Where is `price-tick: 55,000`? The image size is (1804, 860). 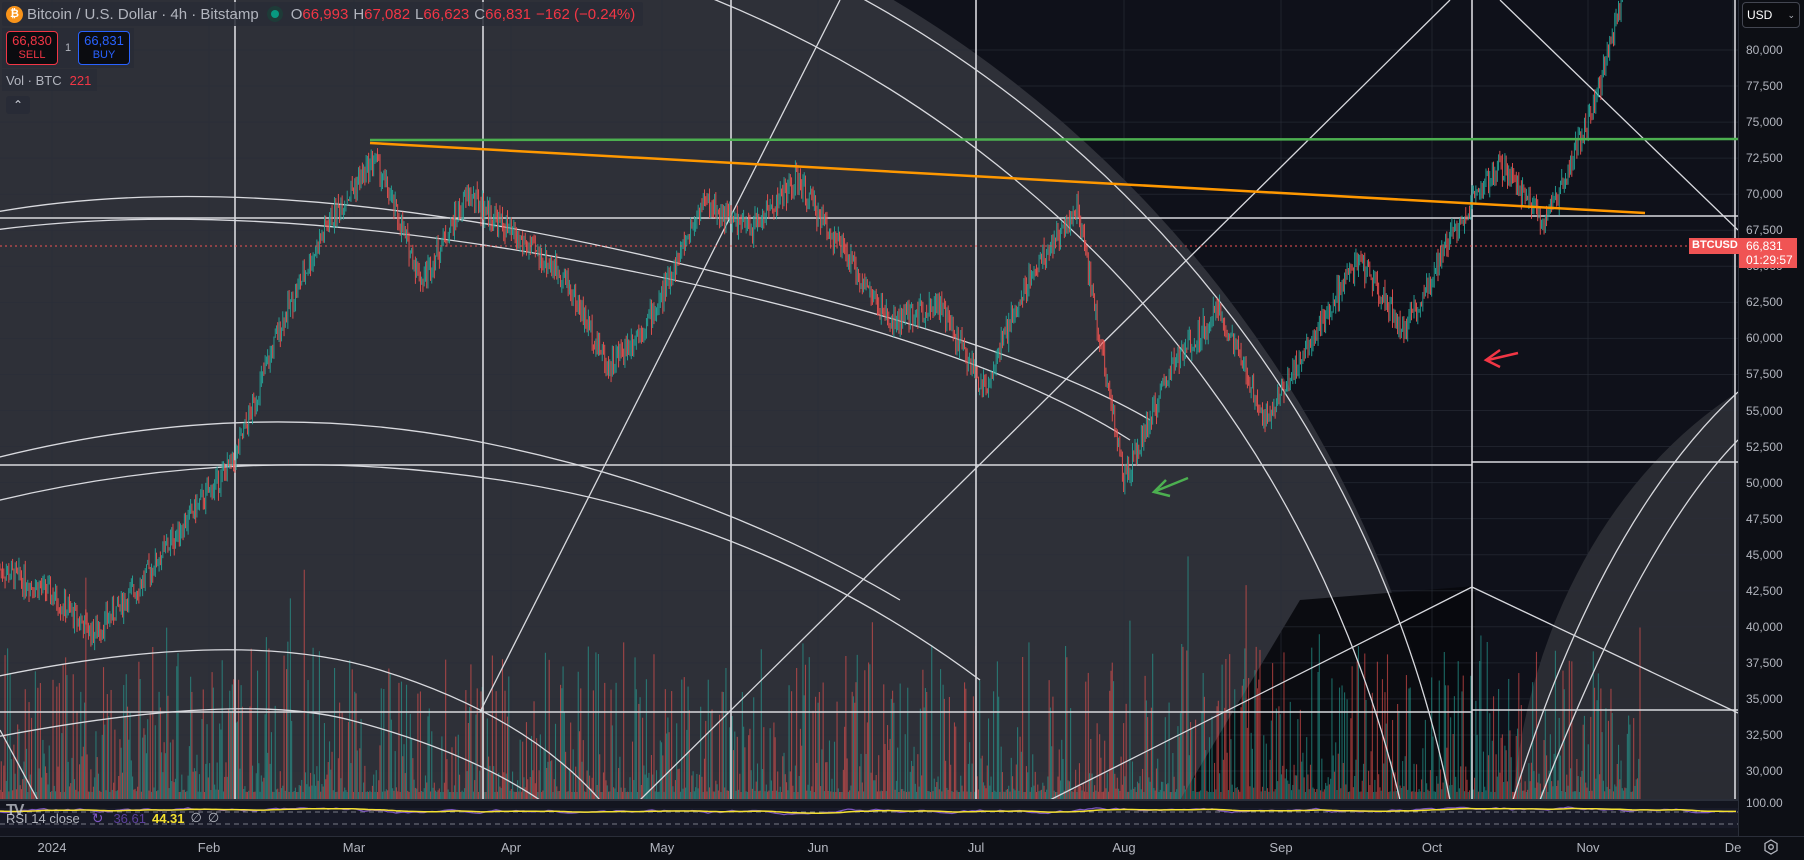 price-tick: 55,000 is located at coordinates (1764, 410).